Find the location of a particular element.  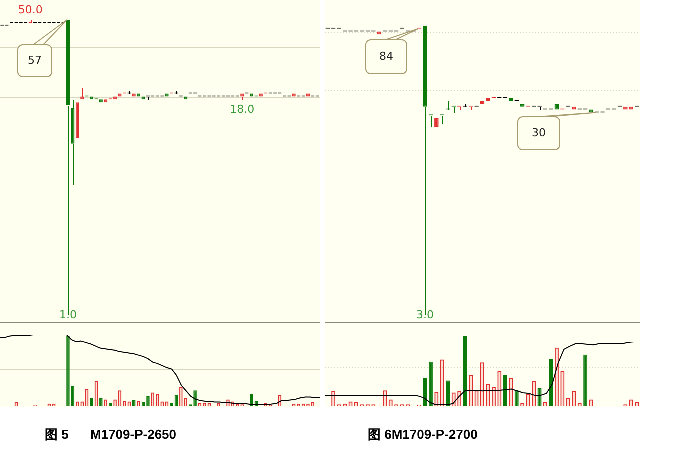

annotation: 57 is located at coordinates (35, 60).